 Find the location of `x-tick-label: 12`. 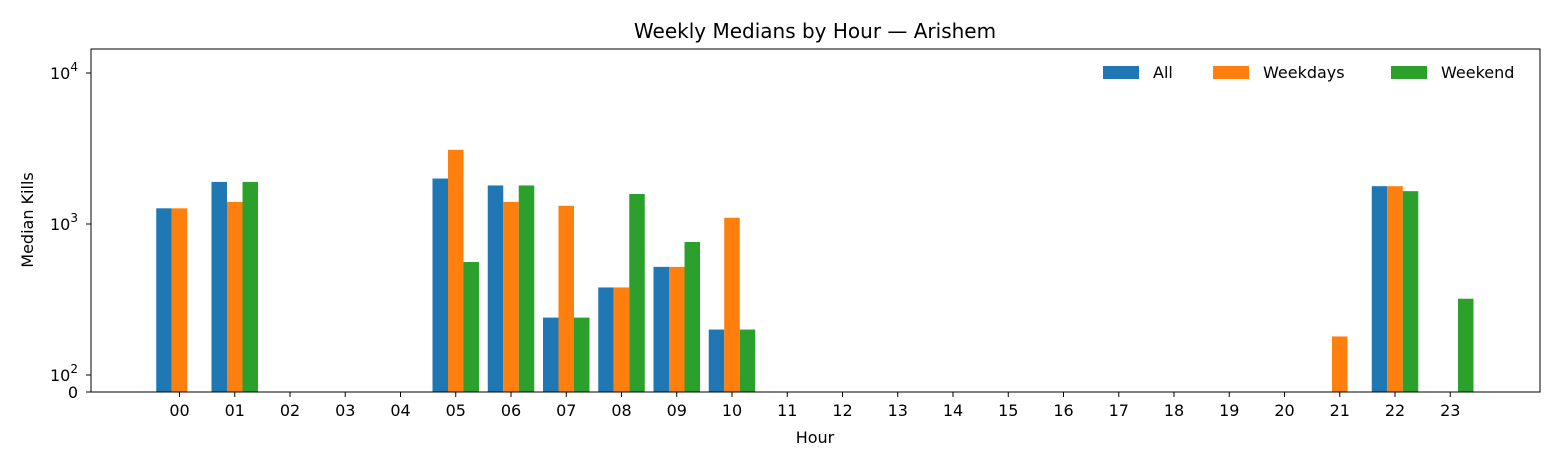

x-tick-label: 12 is located at coordinates (842, 410).